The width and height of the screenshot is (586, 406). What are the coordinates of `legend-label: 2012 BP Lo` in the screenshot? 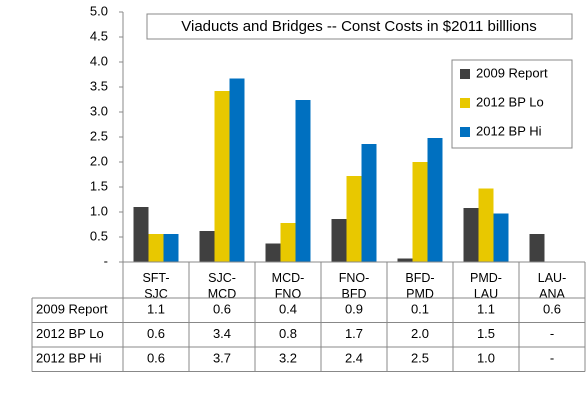 It's located at (510, 101).